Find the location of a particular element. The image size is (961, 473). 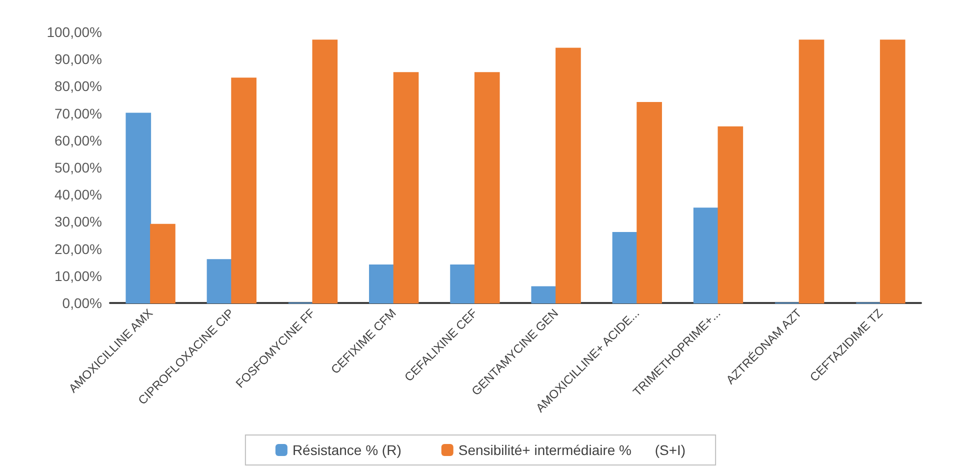

y-tick-label: 80,00% is located at coordinates (78, 86).